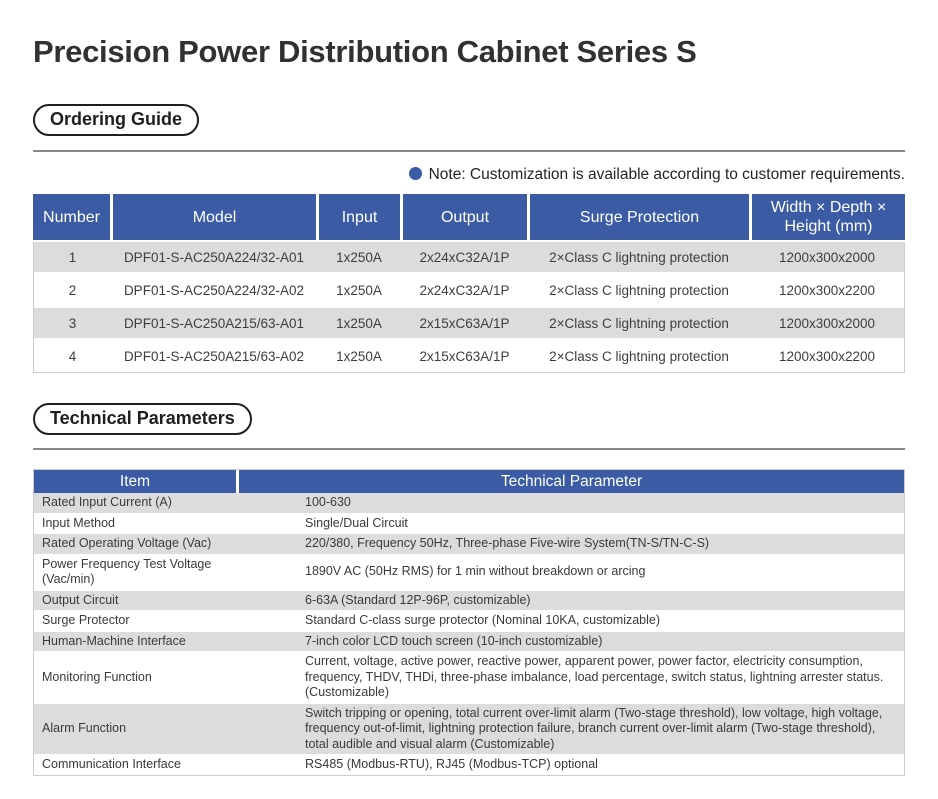 Image resolution: width=938 pixels, height=799 pixels. What do you see at coordinates (72, 290) in the screenshot?
I see `cell-number: 2` at bounding box center [72, 290].